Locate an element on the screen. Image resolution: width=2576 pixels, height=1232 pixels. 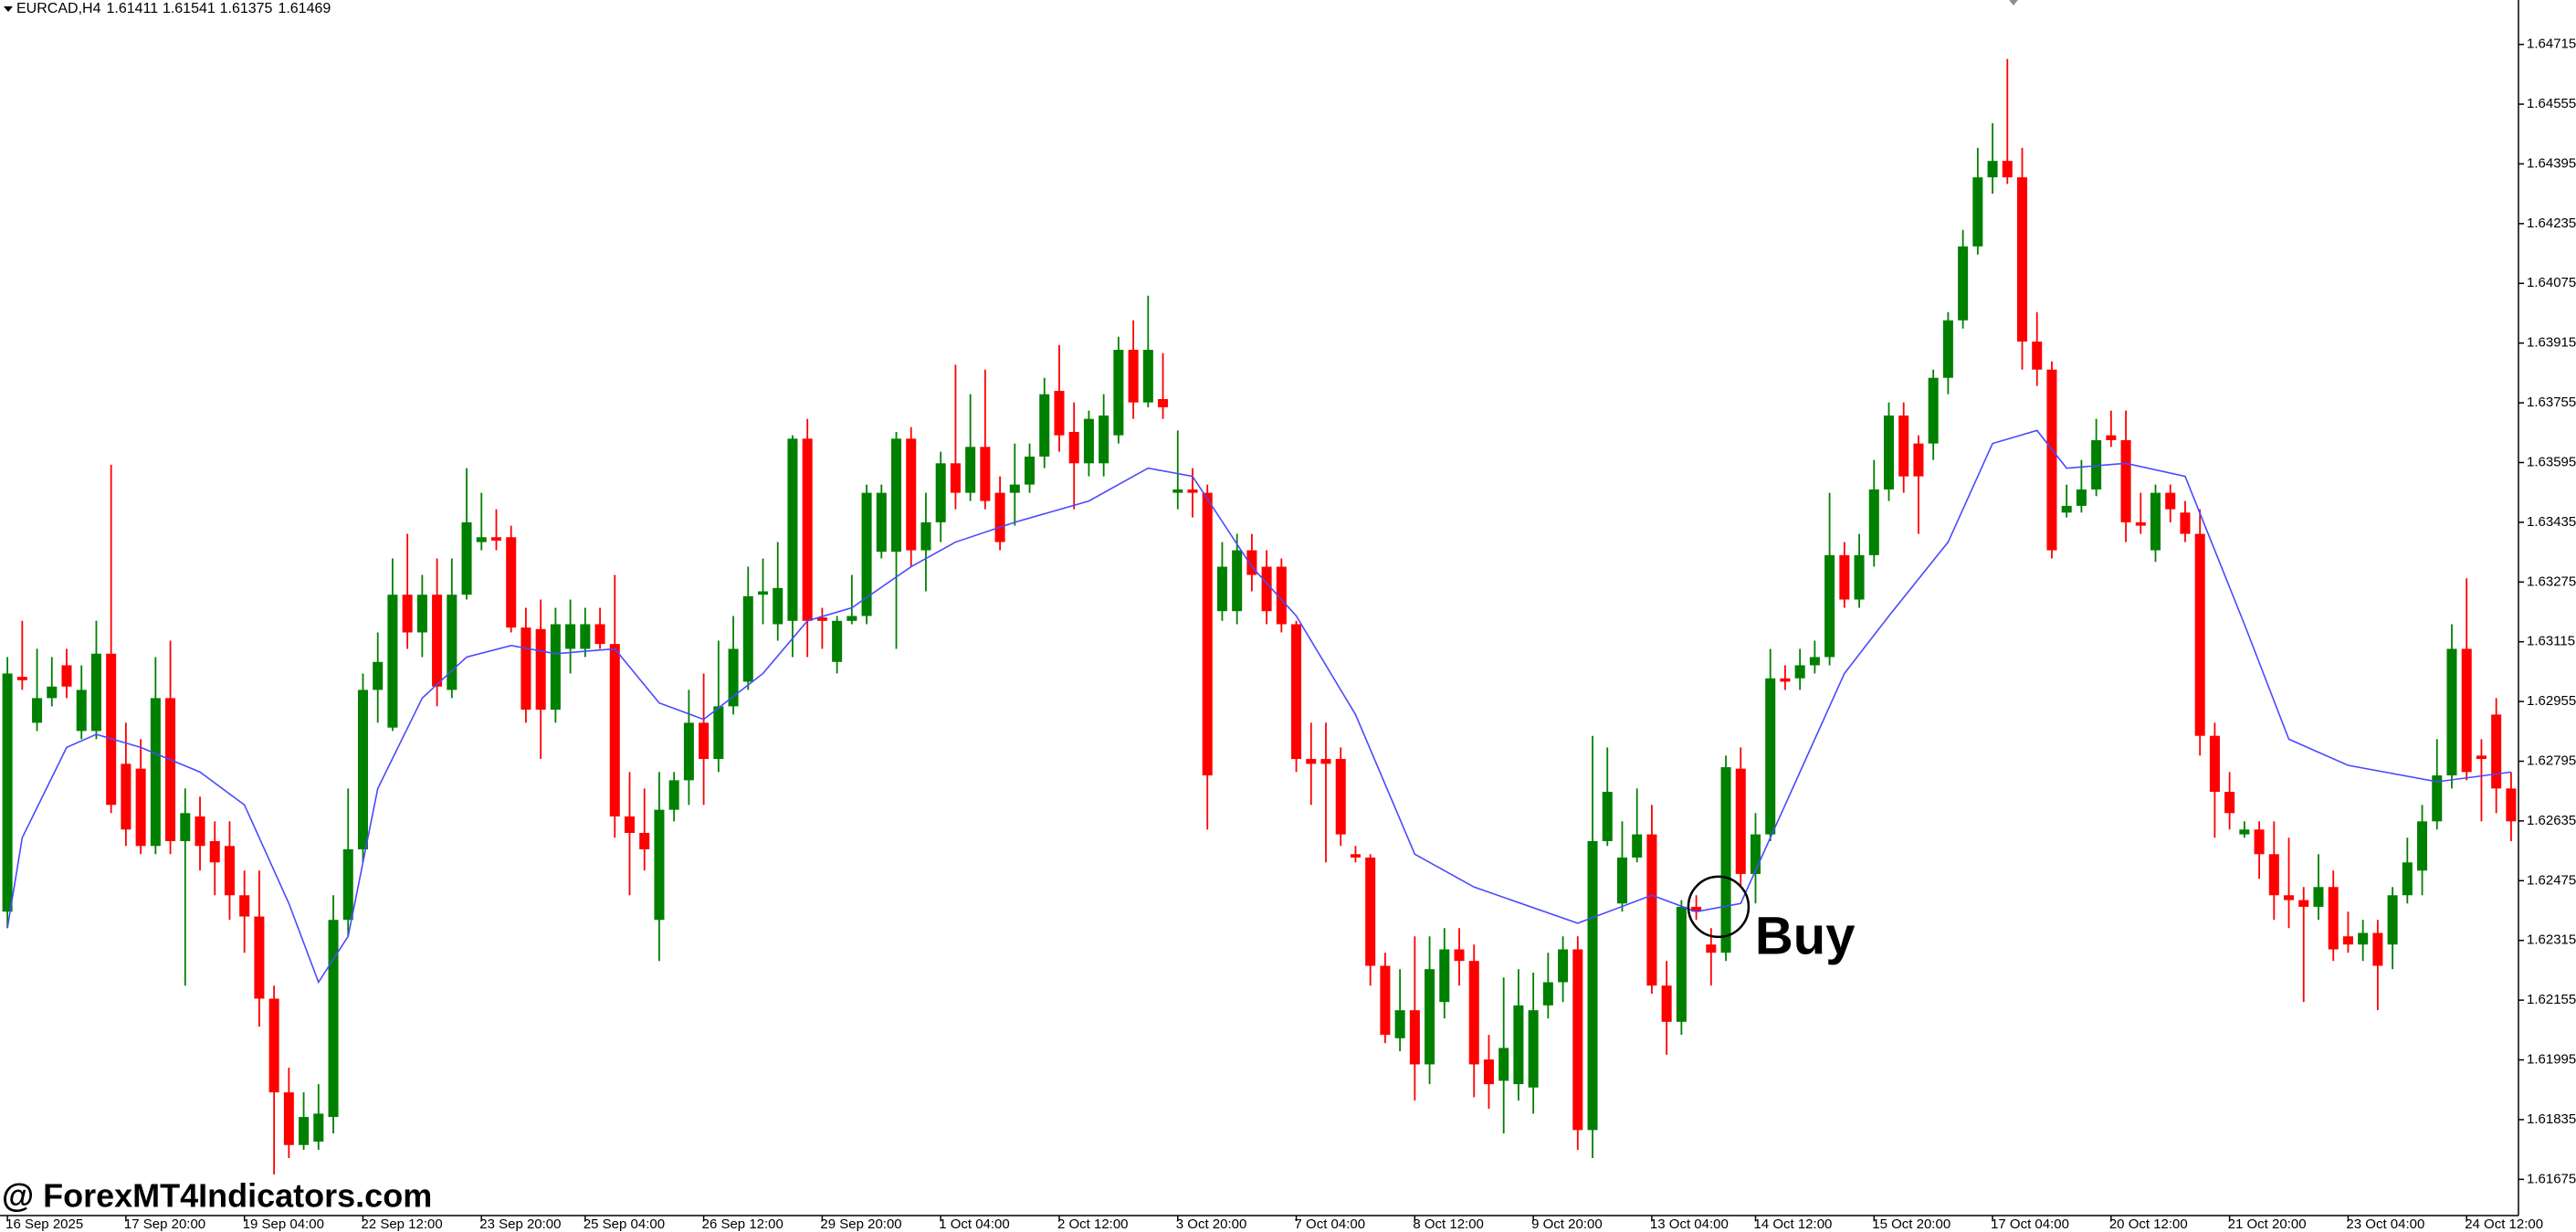
y-tick-label: 1.63435 is located at coordinates (2551, 522).